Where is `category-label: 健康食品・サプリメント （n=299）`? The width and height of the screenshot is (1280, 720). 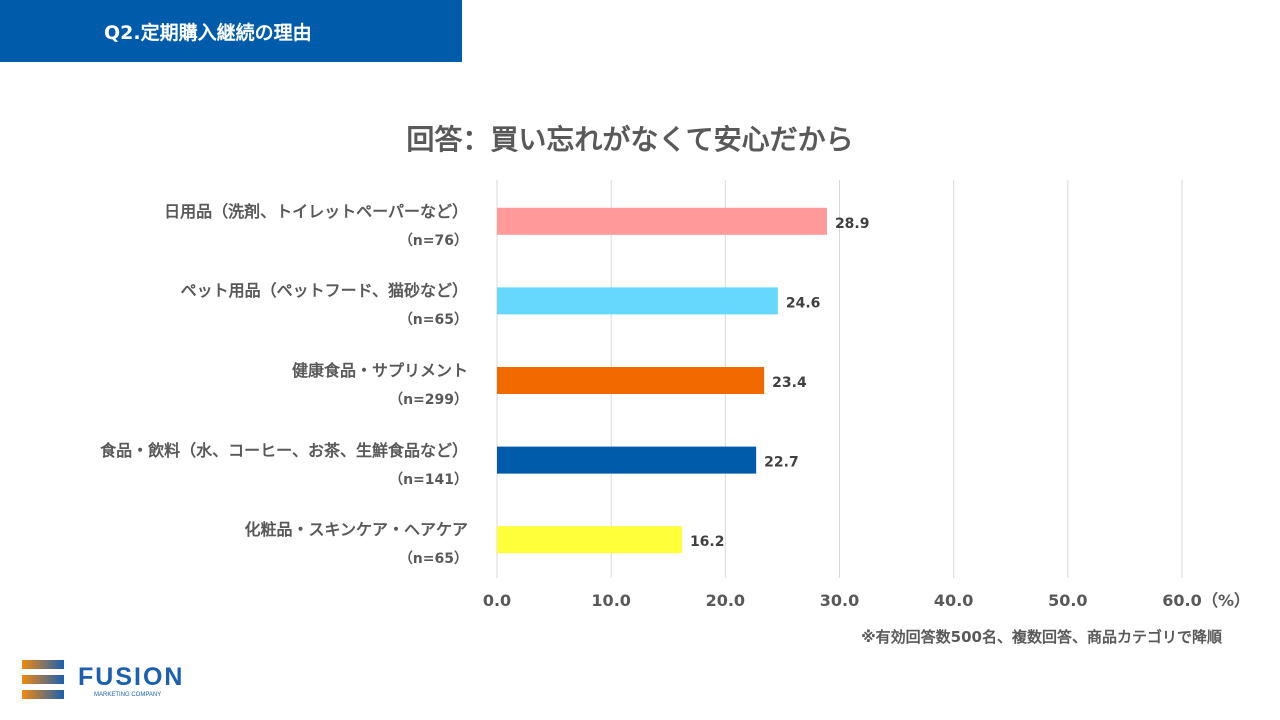
category-label: 健康食品・サプリメント （n=299） is located at coordinates (380, 383).